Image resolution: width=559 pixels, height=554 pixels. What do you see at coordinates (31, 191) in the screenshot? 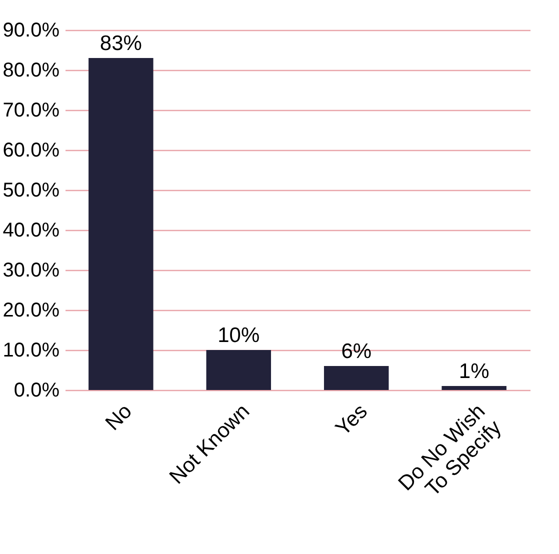
I see `y-tick-label: 50.0%` at bounding box center [31, 191].